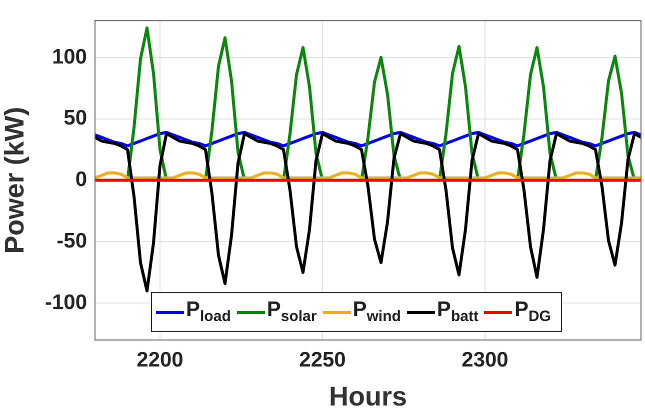 Image resolution: width=645 pixels, height=414 pixels. What do you see at coordinates (81, 180) in the screenshot?
I see `y-tick-label: 0` at bounding box center [81, 180].